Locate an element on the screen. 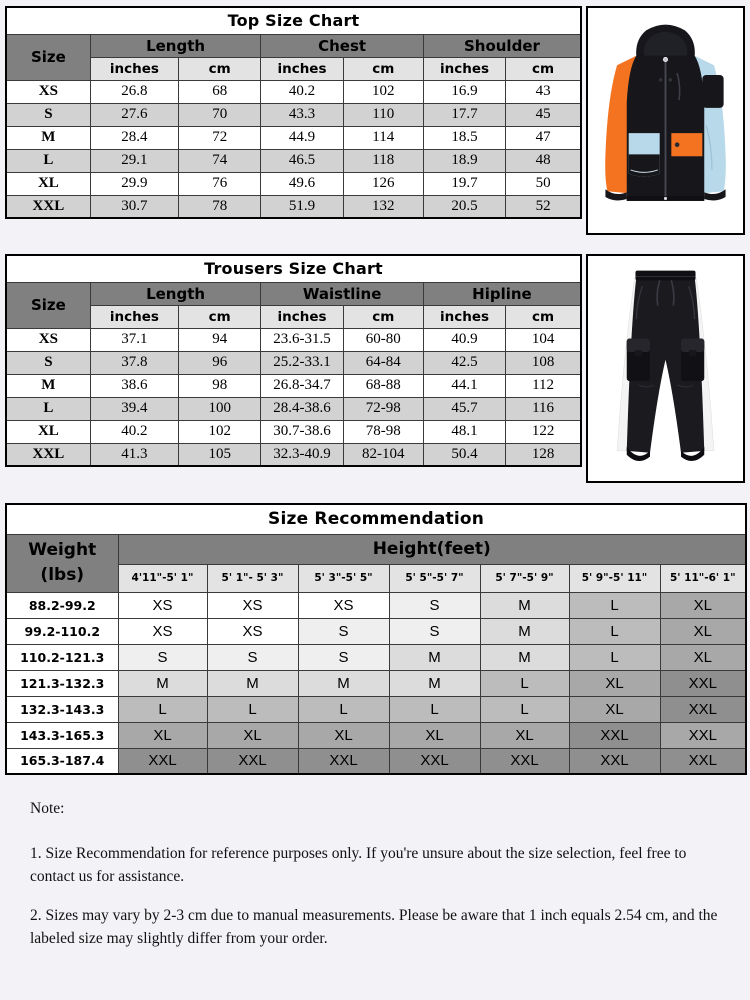 This screenshot has height=1000, width=750. cell-value: 41.3 is located at coordinates (134, 454).